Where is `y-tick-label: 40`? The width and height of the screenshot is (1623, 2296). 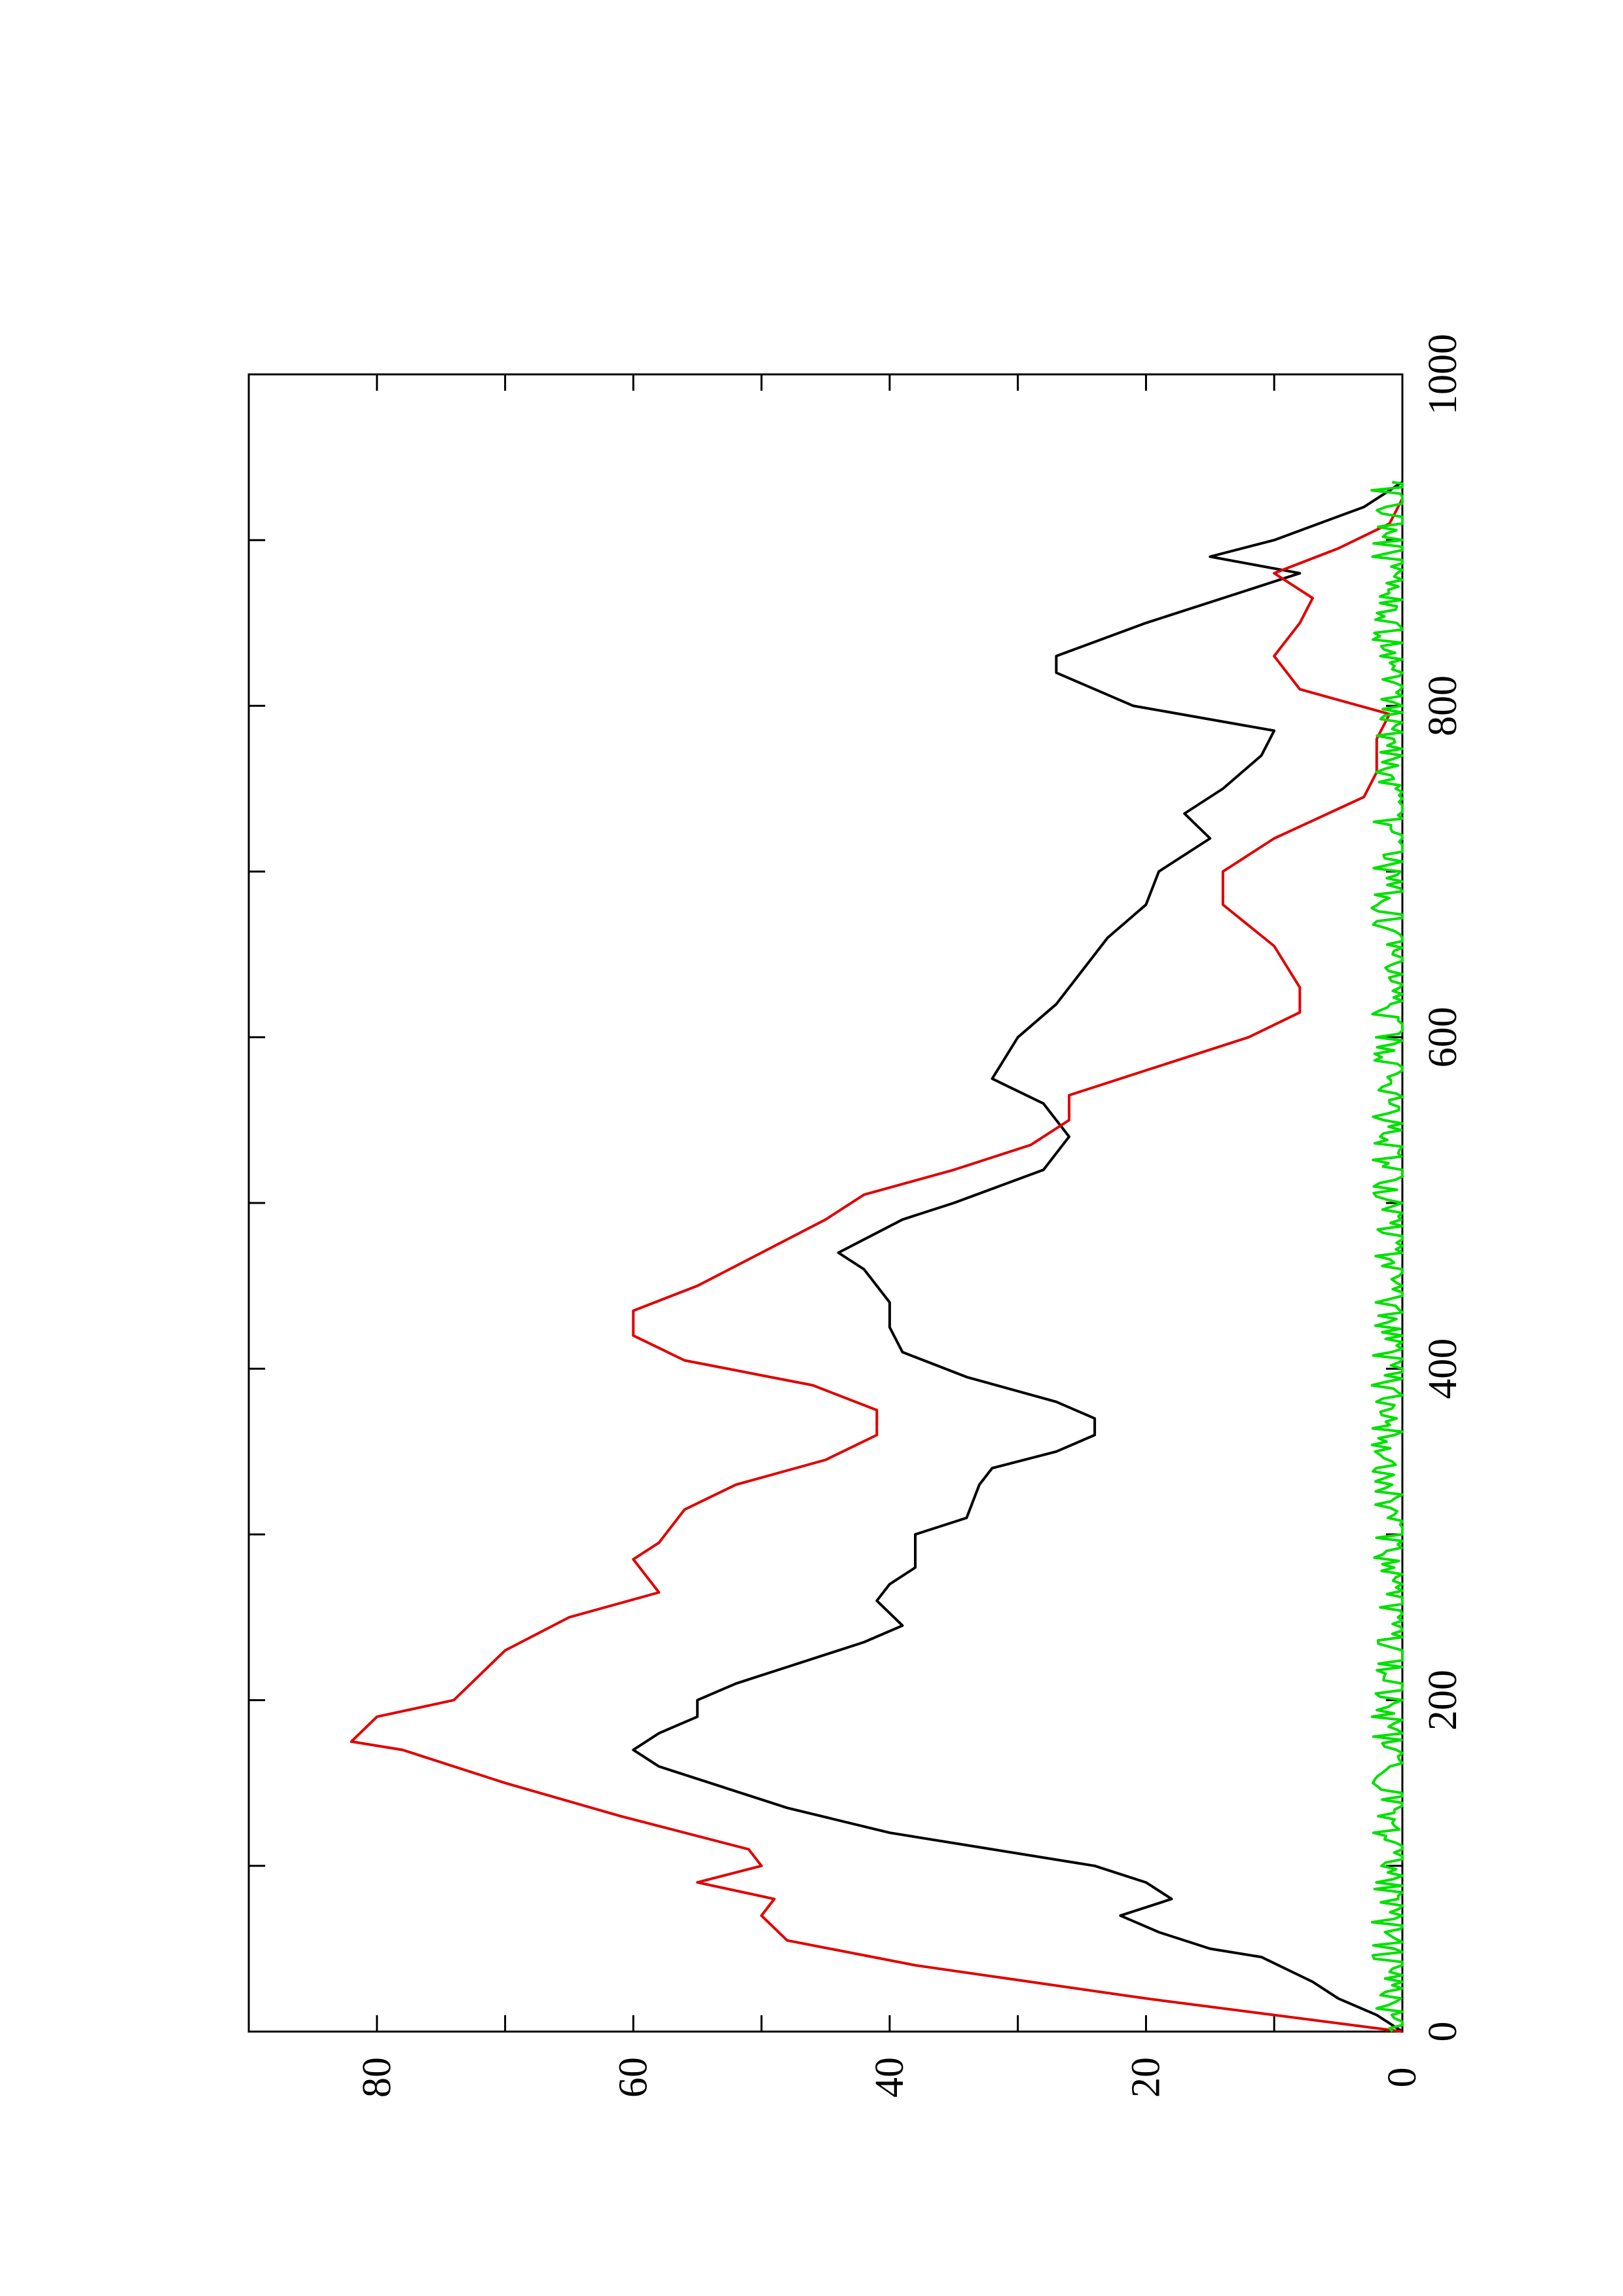 y-tick-label: 40 is located at coordinates (889, 2077).